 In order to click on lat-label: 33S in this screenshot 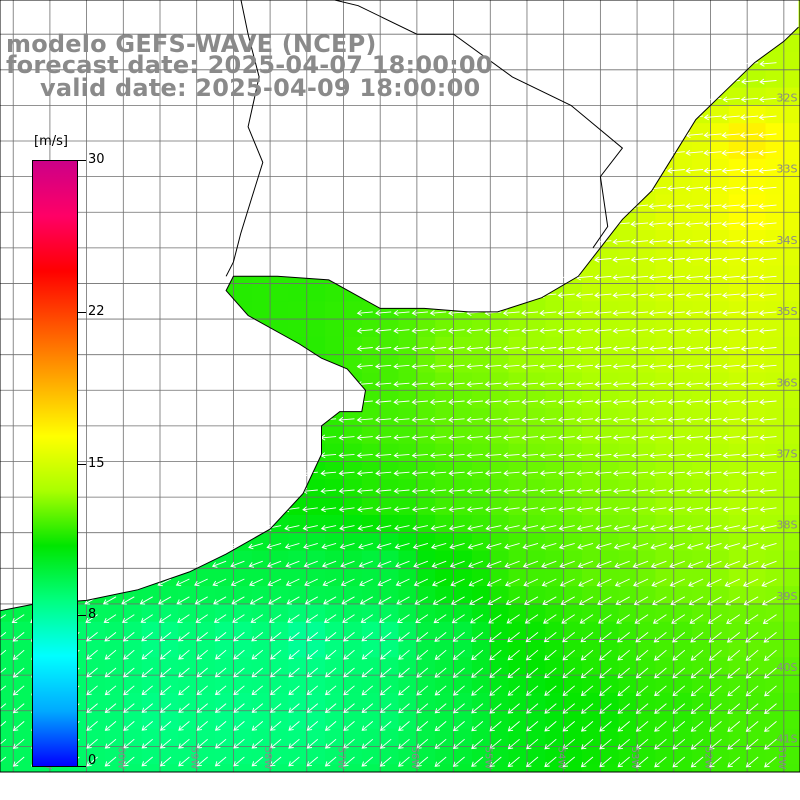, I will do `click(787, 169)`.